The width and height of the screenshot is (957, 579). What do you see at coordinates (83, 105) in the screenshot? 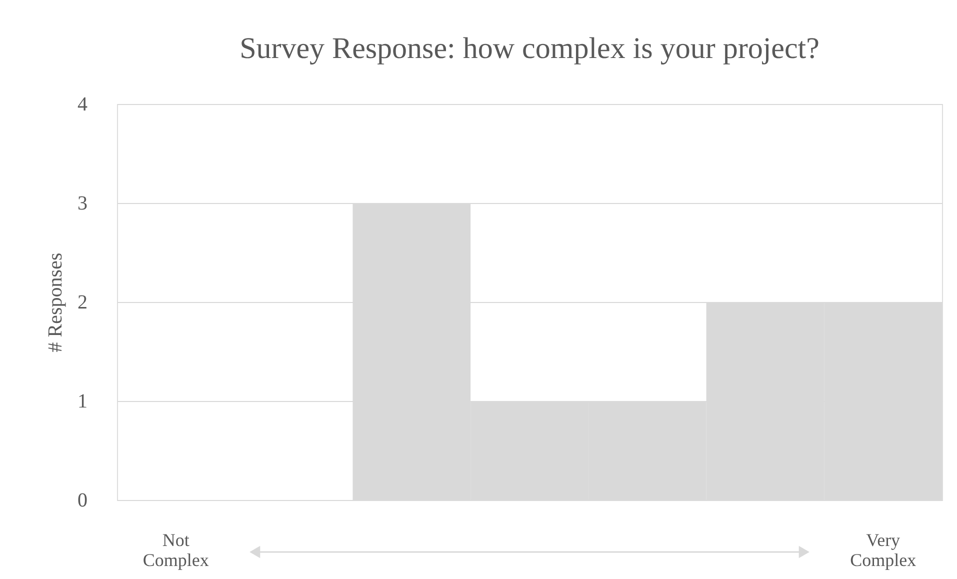
I see `y-tick-label: 4` at bounding box center [83, 105].